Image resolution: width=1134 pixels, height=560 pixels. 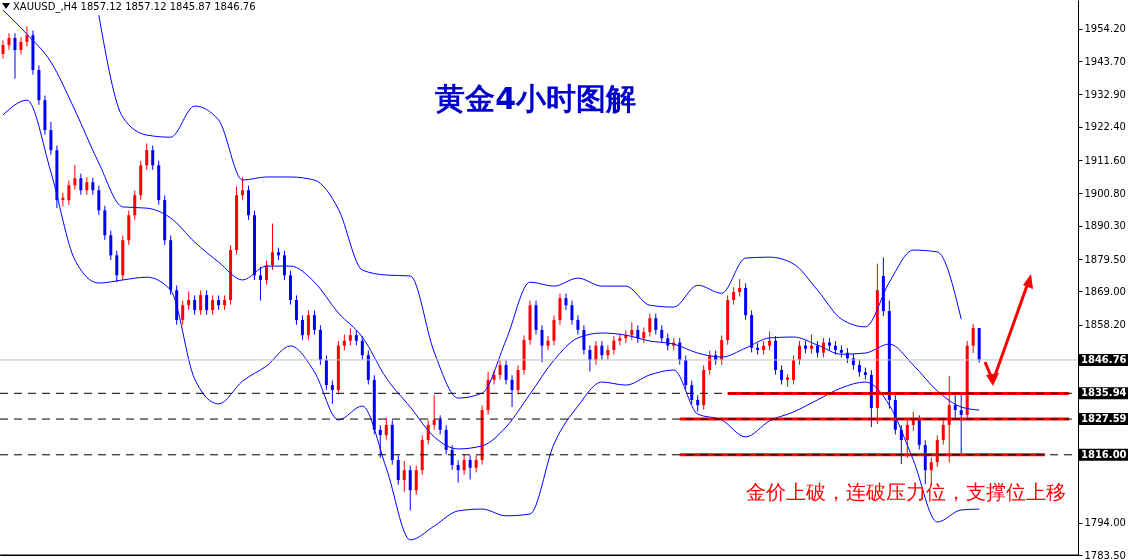 I want to click on ref-line-label: 1827.59, so click(x=1104, y=419).